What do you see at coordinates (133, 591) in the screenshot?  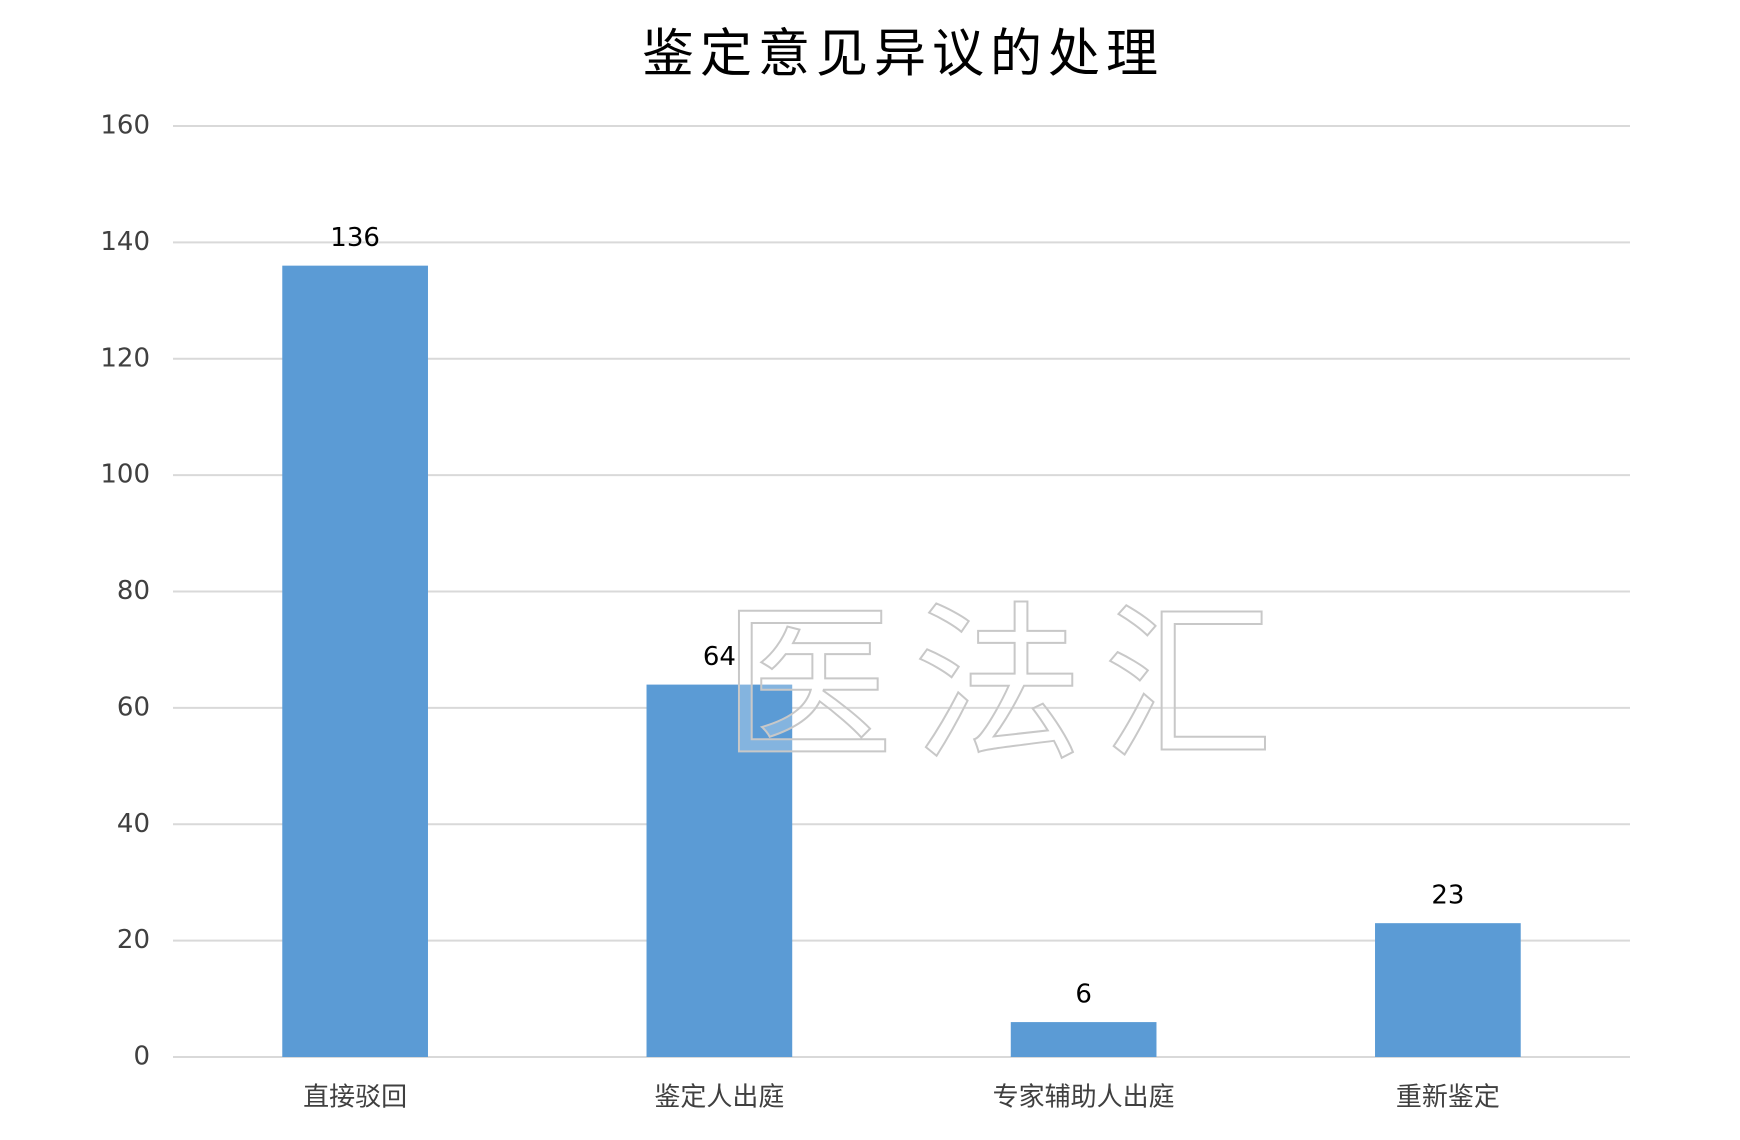 I see `y-tick-label: 80` at bounding box center [133, 591].